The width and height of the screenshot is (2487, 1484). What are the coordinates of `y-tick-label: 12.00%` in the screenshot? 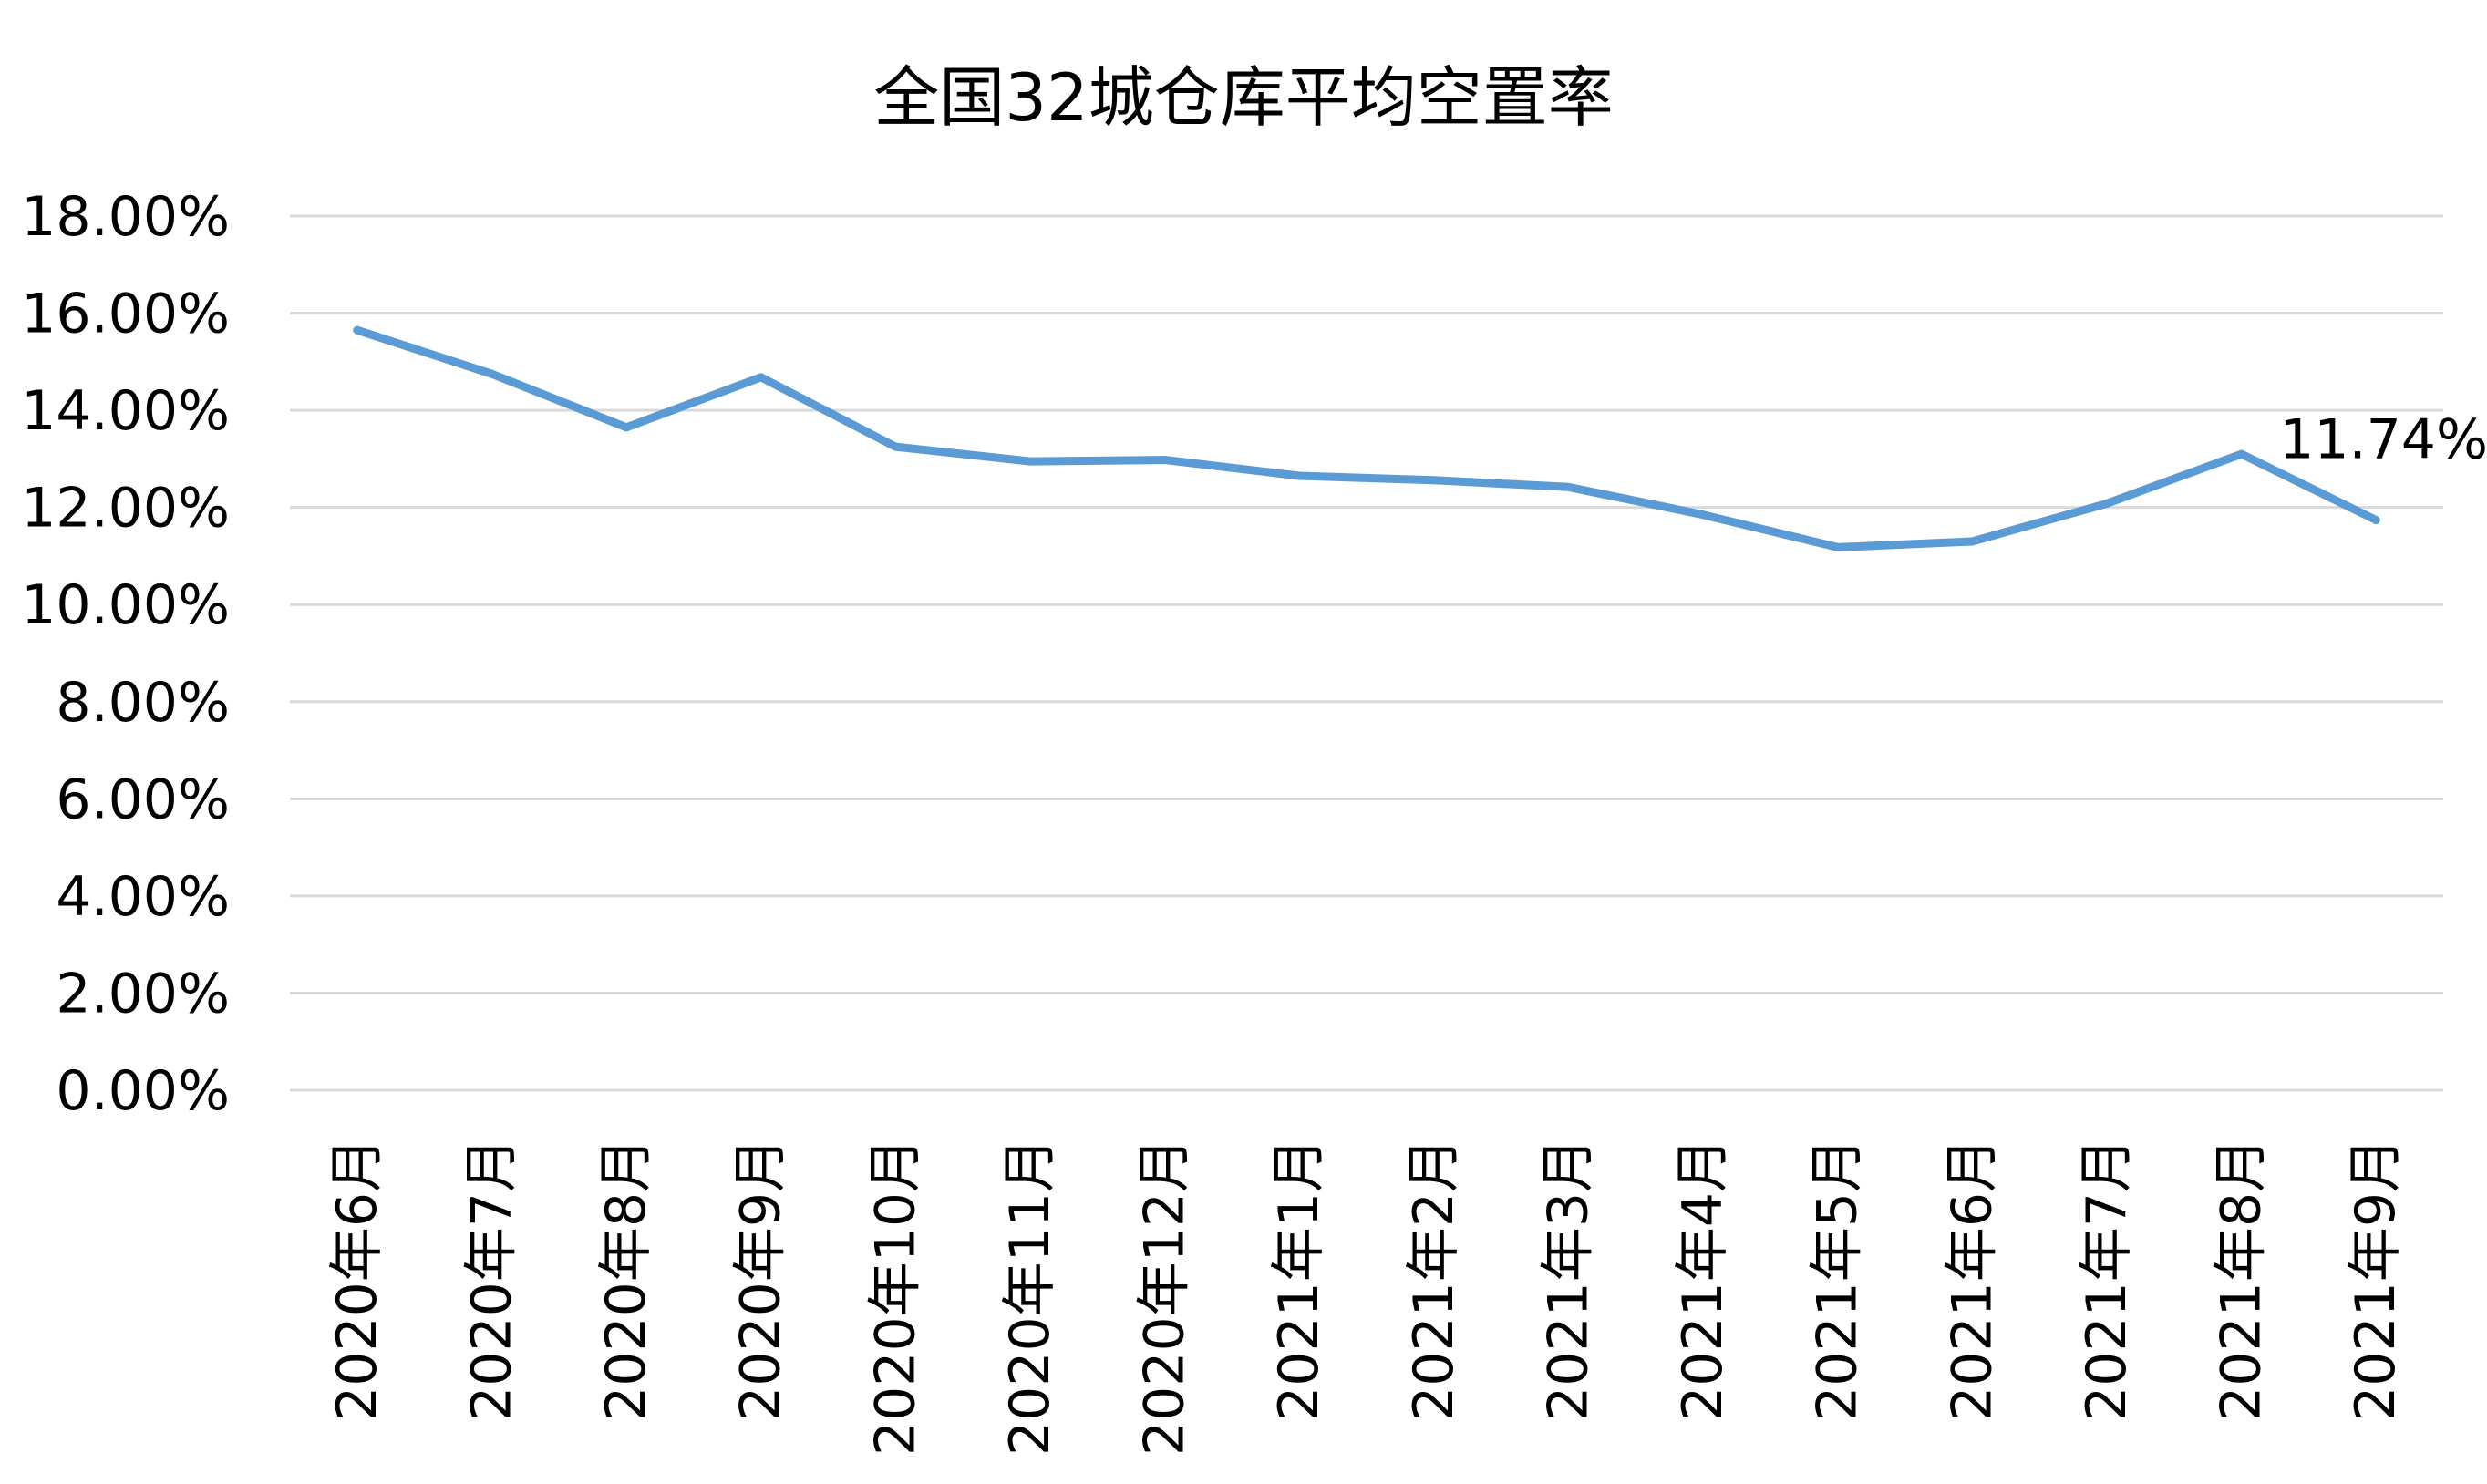 It's located at (125, 509).